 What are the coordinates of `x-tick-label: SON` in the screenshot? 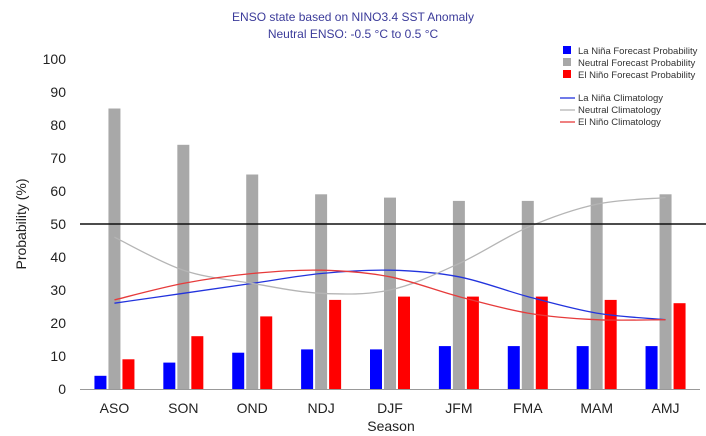 It's located at (183, 408).